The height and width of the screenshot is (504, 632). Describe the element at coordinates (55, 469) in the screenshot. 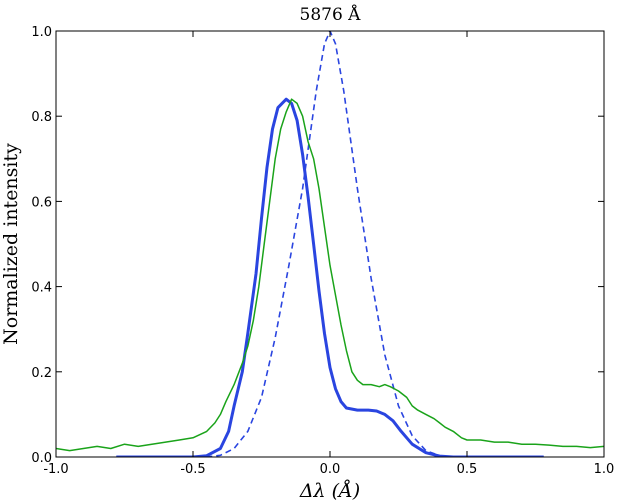

I see `x-tick-label: -1.0` at that location.